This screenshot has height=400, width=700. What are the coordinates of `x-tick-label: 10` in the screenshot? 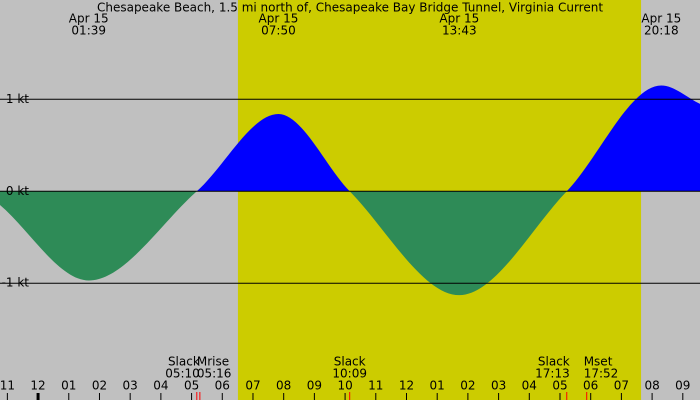 It's located at (344, 386).